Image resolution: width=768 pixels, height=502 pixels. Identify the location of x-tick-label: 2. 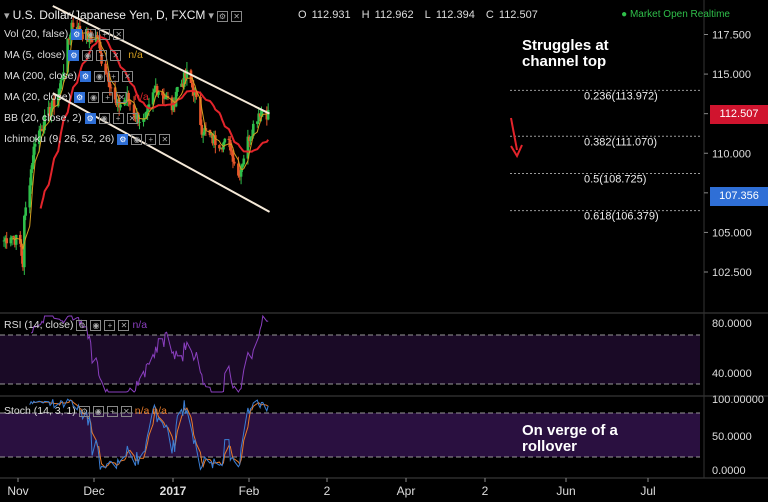
(485, 491).